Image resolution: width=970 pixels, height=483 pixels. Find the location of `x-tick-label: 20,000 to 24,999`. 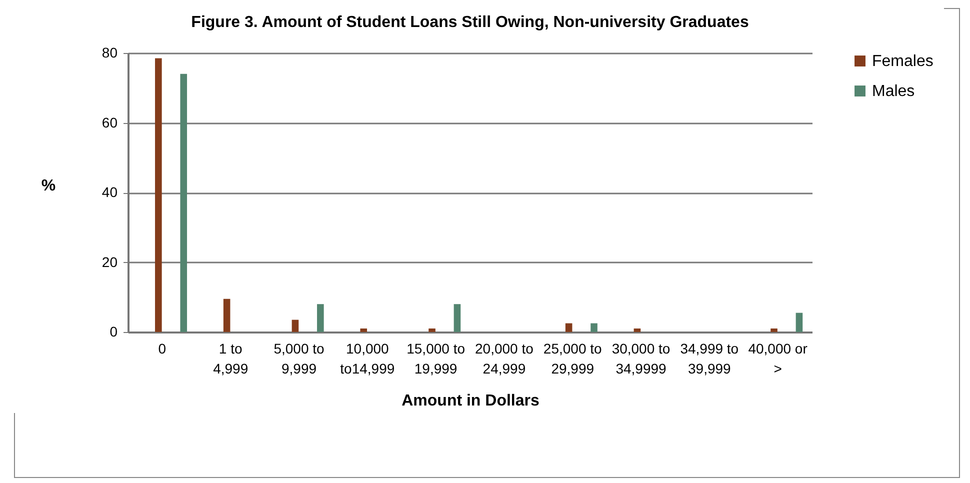

x-tick-label: 20,000 to 24,999 is located at coordinates (504, 358).